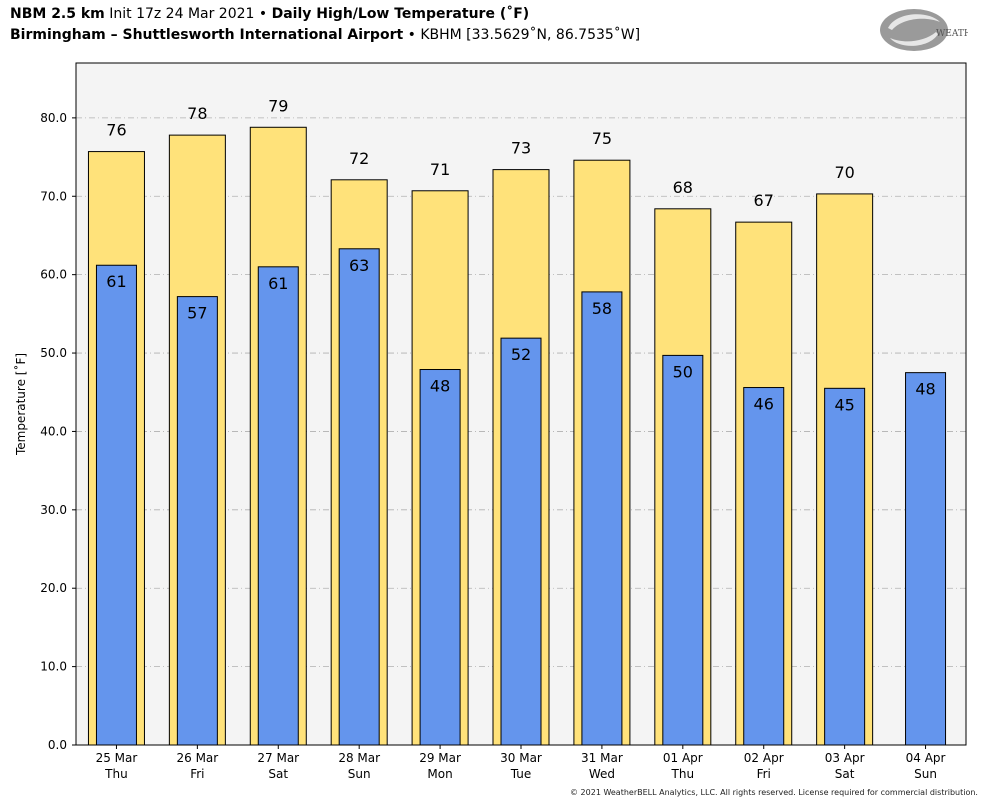  I want to click on x-tick-date-label: 31 Mar, so click(602, 758).